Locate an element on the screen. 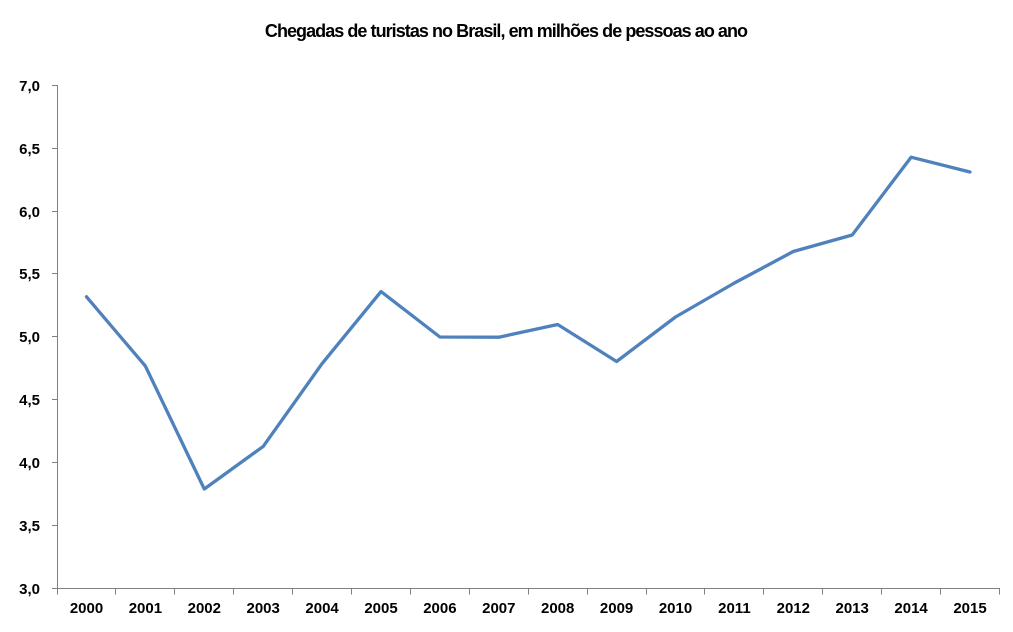 The height and width of the screenshot is (632, 1013). svg-text: 2001 is located at coordinates (145, 608).